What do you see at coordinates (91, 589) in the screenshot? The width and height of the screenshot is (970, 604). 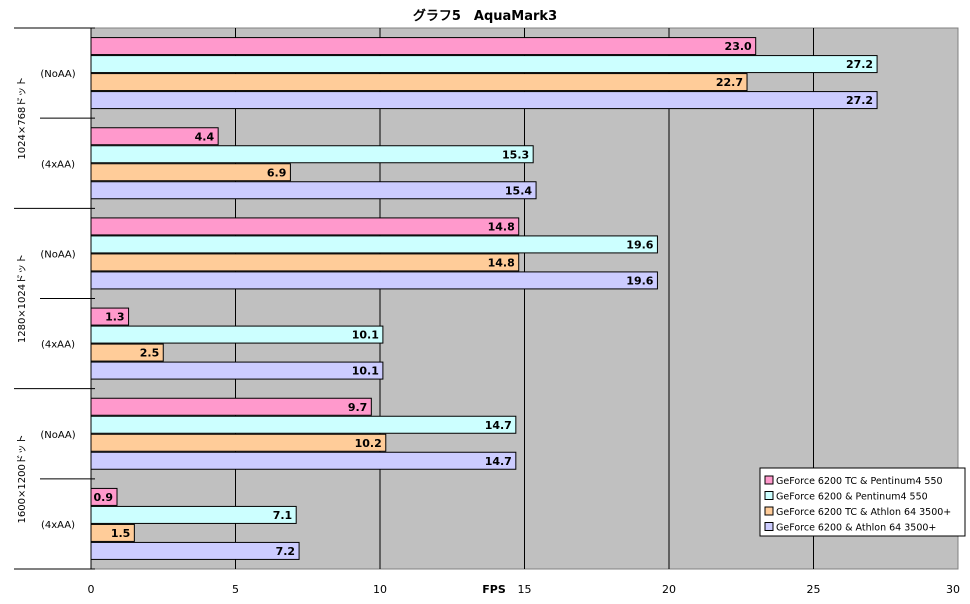 I see `x-tick-label: 0` at bounding box center [91, 589].